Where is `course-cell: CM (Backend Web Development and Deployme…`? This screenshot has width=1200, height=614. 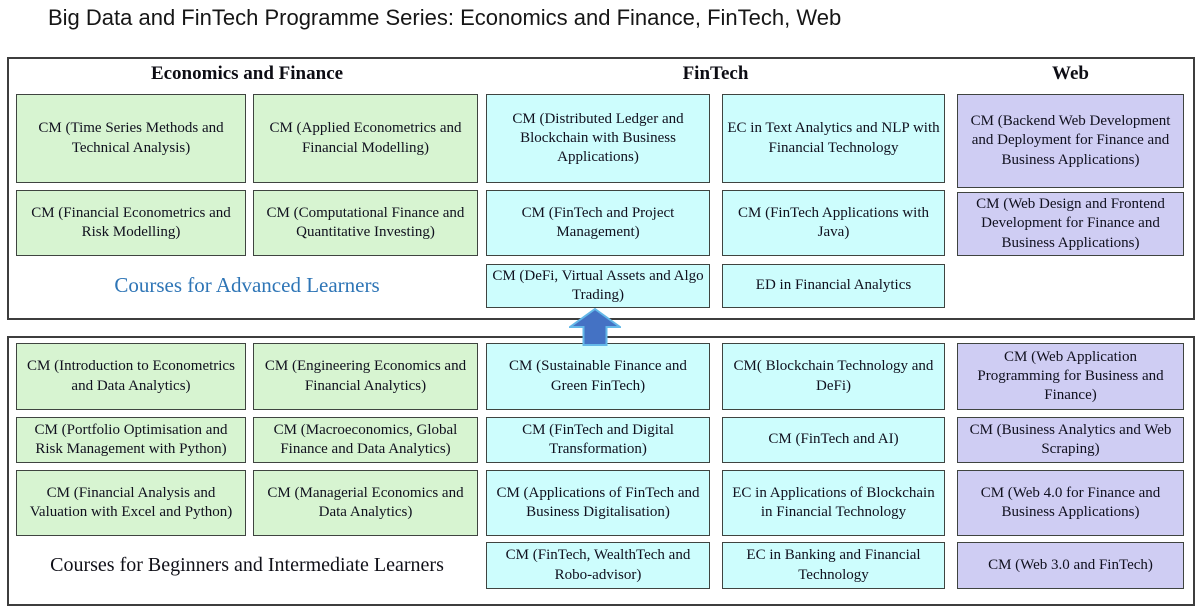 course-cell: CM (Backend Web Development and Deployme… is located at coordinates (1070, 141).